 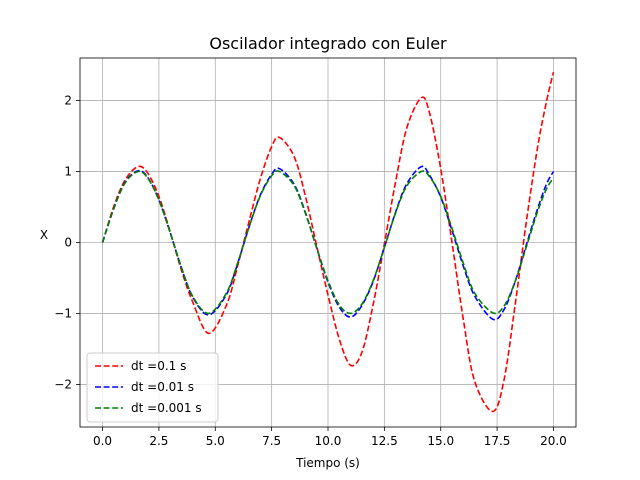 I want to click on legend-frame, so click(x=152, y=387).